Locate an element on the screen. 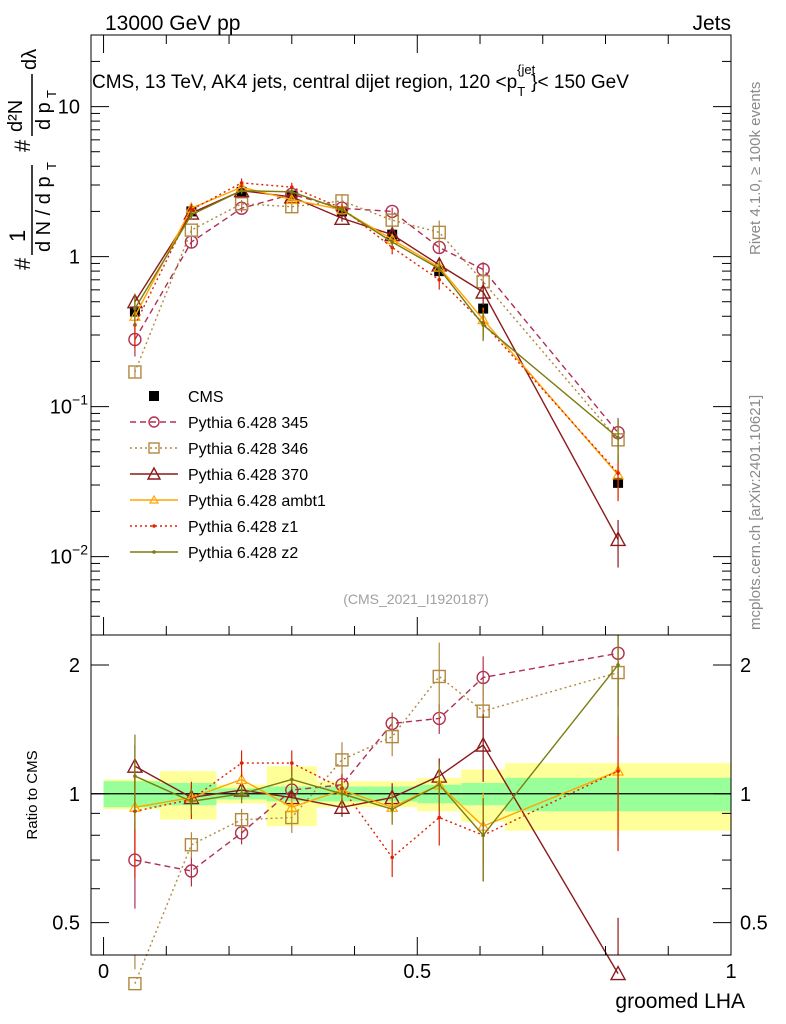 The width and height of the screenshot is (786, 1024). analysis-id: (CMS_2021_I1920187) is located at coordinates (416, 599).